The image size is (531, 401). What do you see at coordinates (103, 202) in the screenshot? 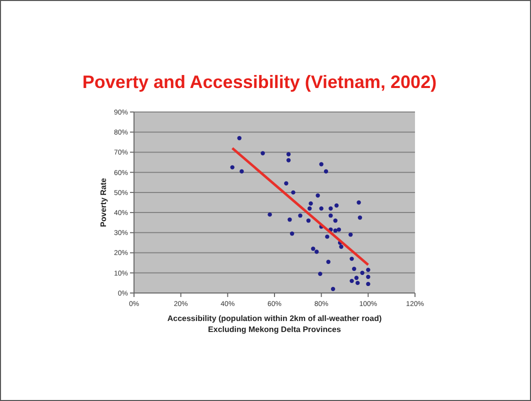
I see `y-axis-title: Poverty Rate` at bounding box center [103, 202].